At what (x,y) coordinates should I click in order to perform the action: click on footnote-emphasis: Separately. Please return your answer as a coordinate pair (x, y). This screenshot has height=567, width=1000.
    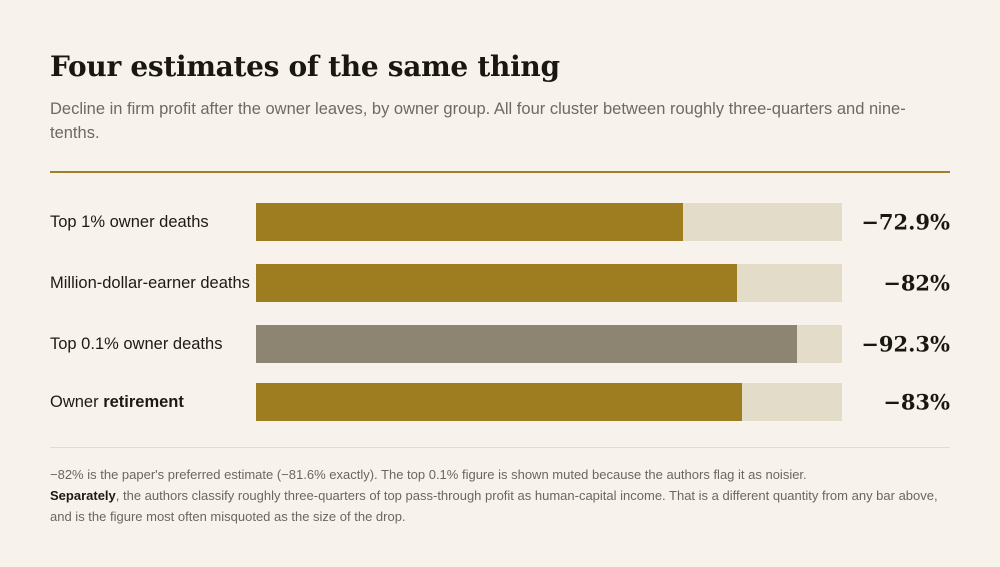
    Looking at the image, I should click on (83, 495).